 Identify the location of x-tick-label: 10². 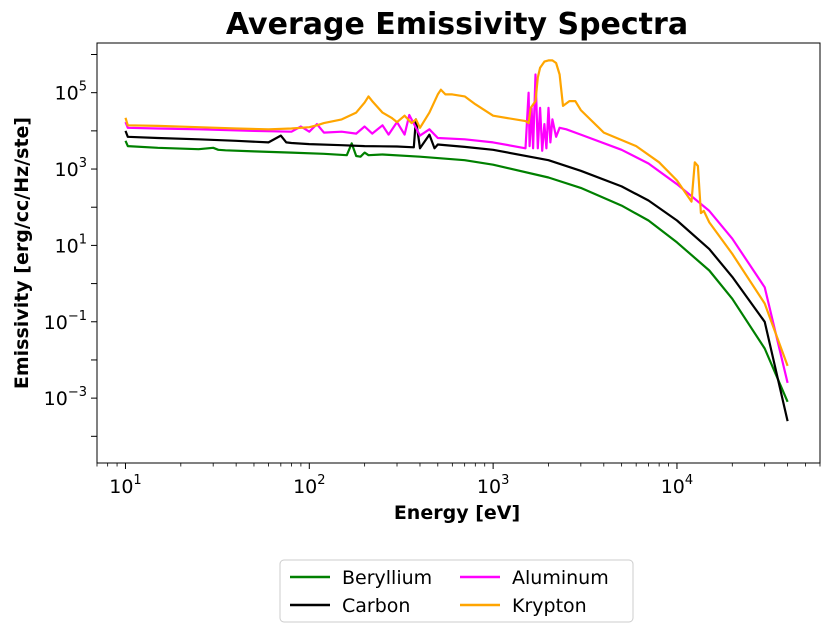
(309, 485).